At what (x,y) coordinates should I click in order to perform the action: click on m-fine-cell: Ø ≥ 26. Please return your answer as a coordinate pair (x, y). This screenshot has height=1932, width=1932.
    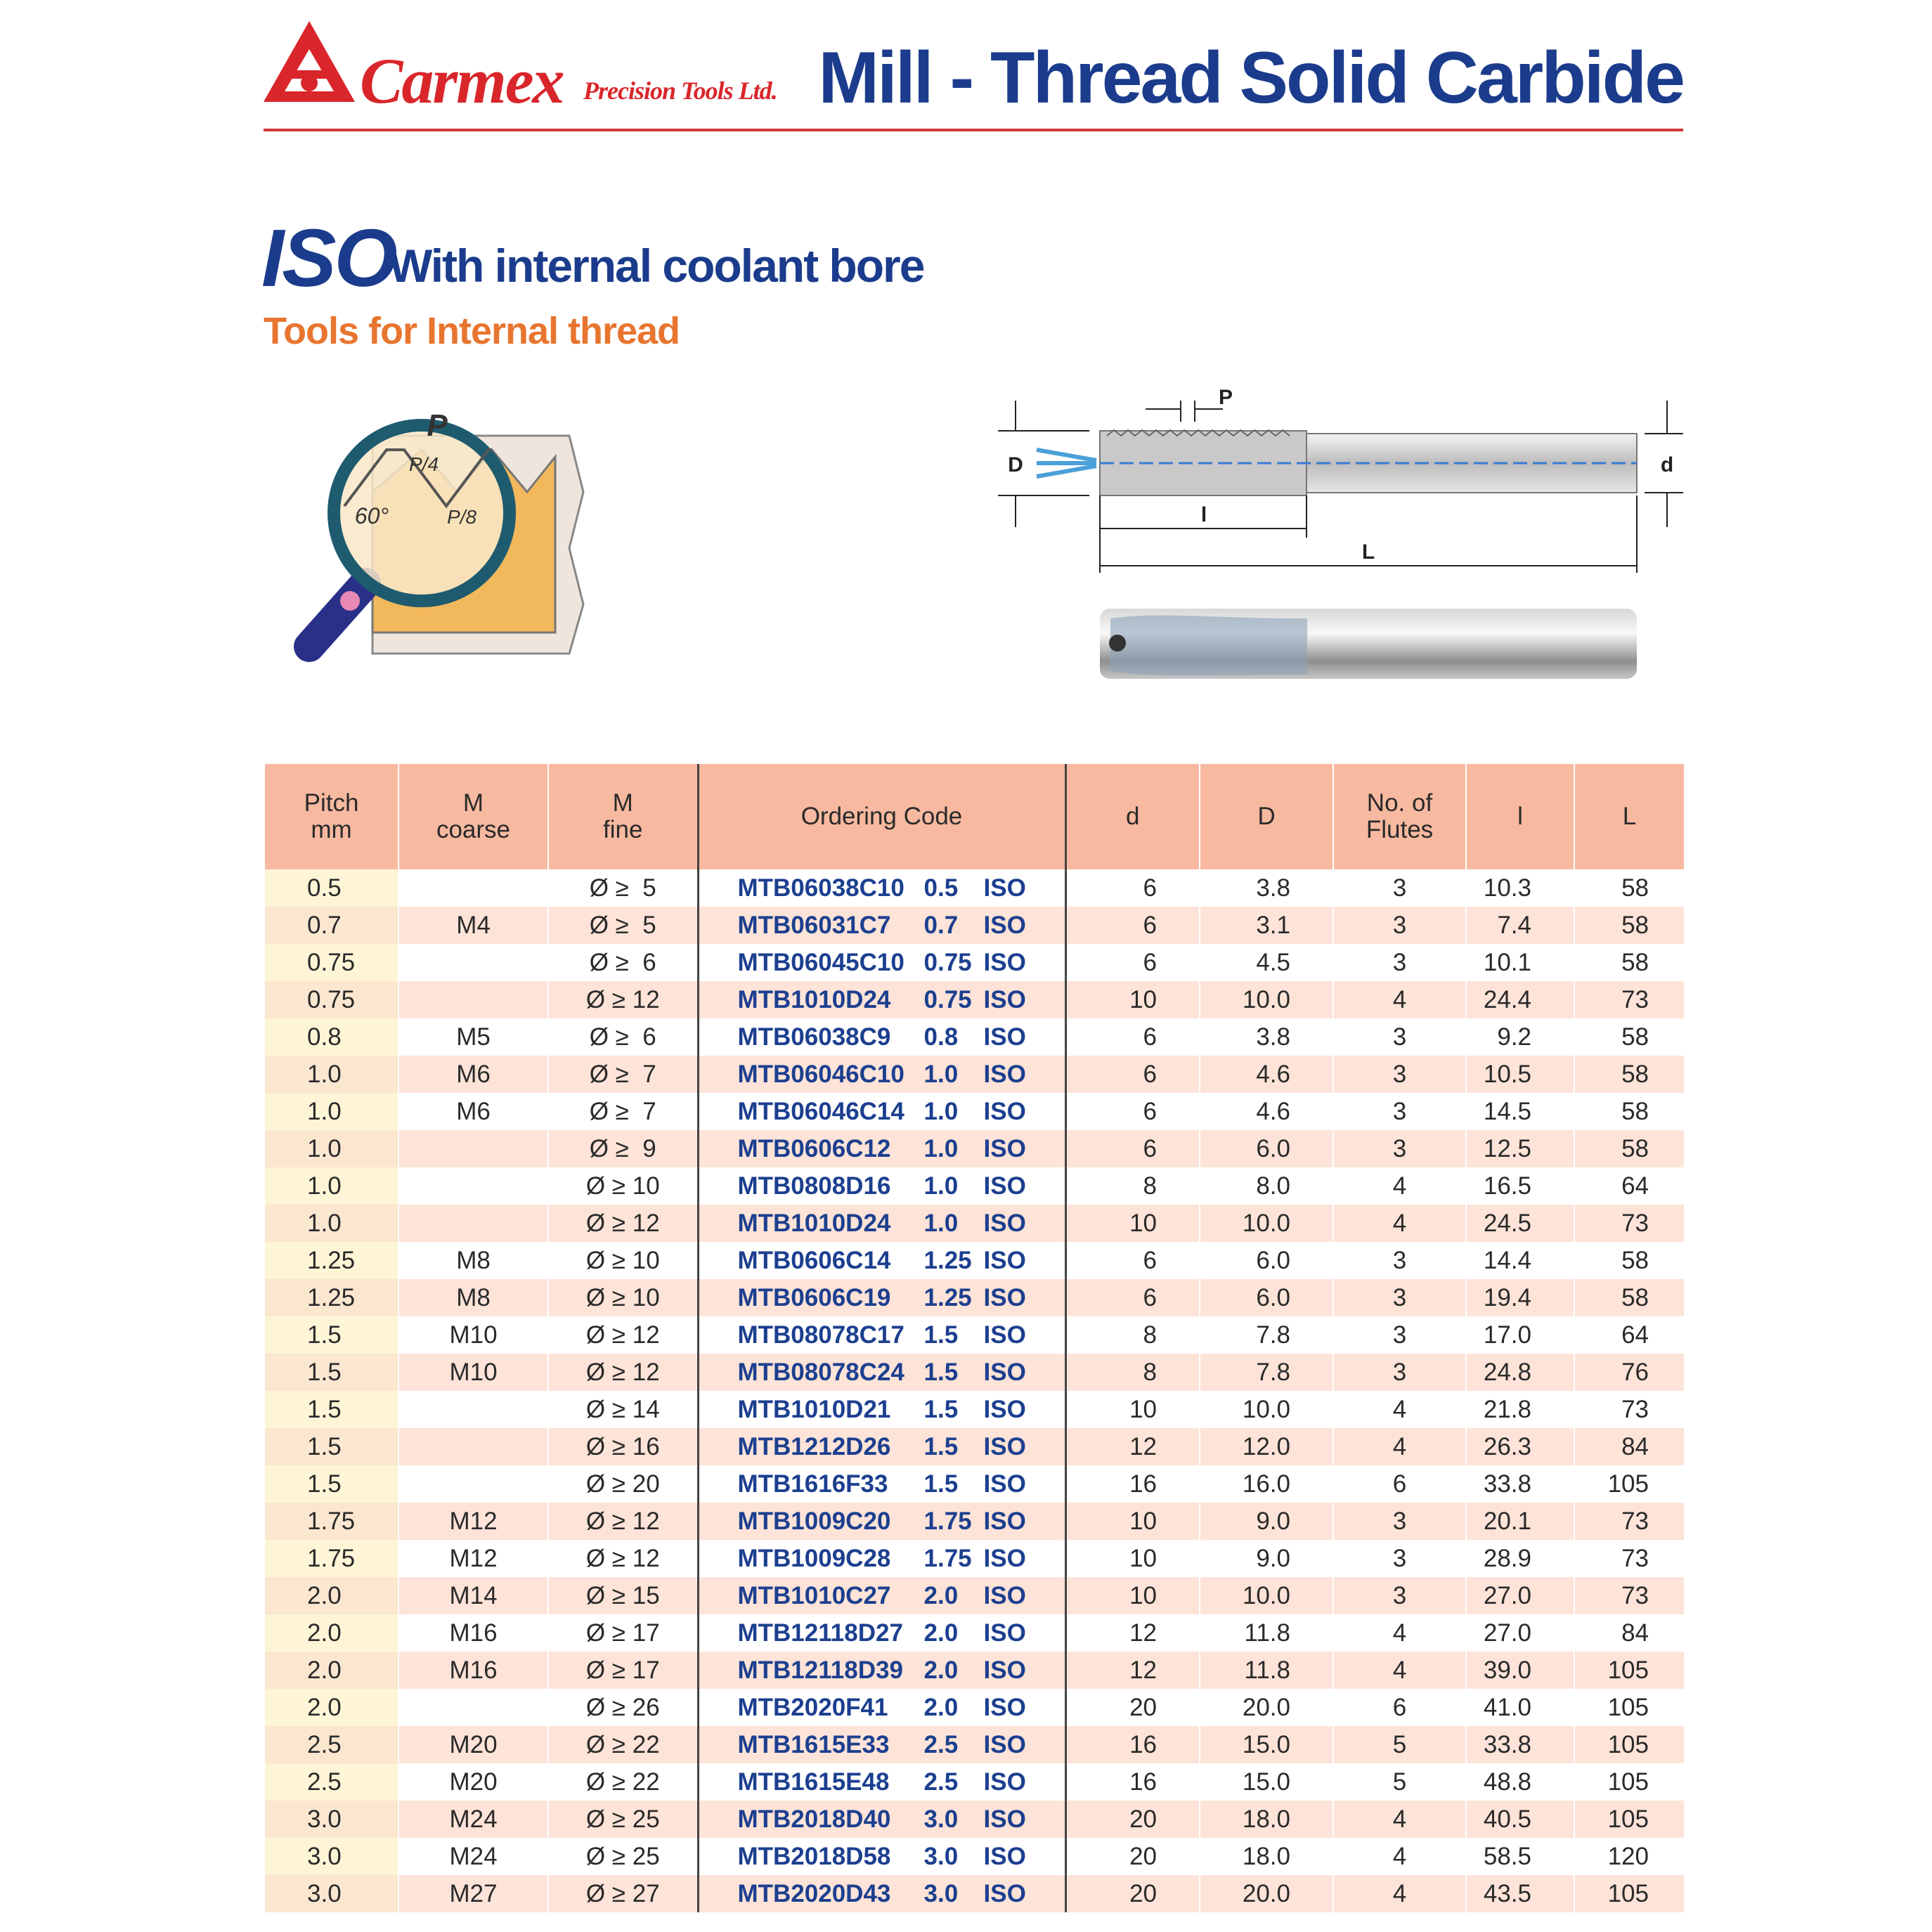
    Looking at the image, I should click on (622, 1707).